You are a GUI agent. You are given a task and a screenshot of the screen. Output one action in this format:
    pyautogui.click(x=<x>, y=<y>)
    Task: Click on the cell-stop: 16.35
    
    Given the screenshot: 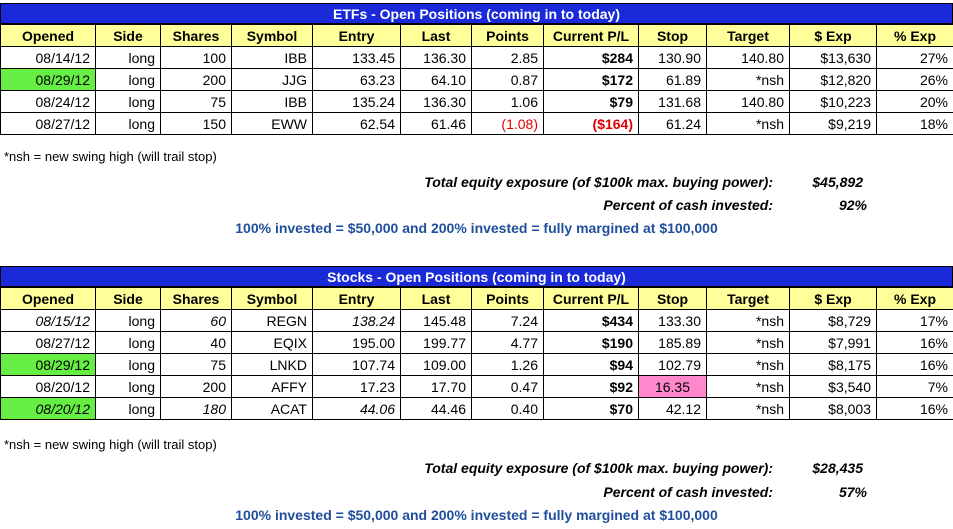 What is the action you would take?
    pyautogui.click(x=672, y=386)
    